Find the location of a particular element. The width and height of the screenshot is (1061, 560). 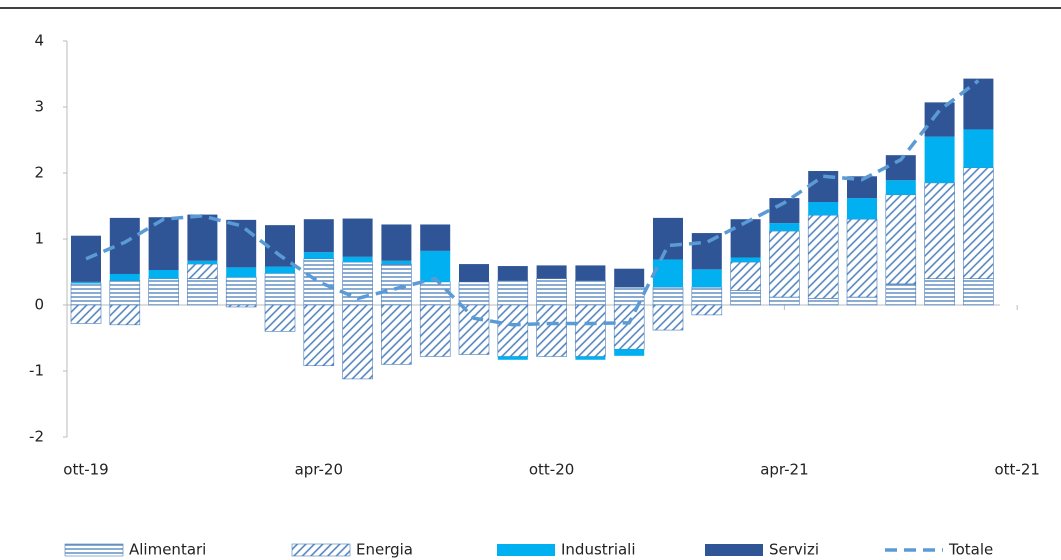

legend-label: Industriali is located at coordinates (598, 550).